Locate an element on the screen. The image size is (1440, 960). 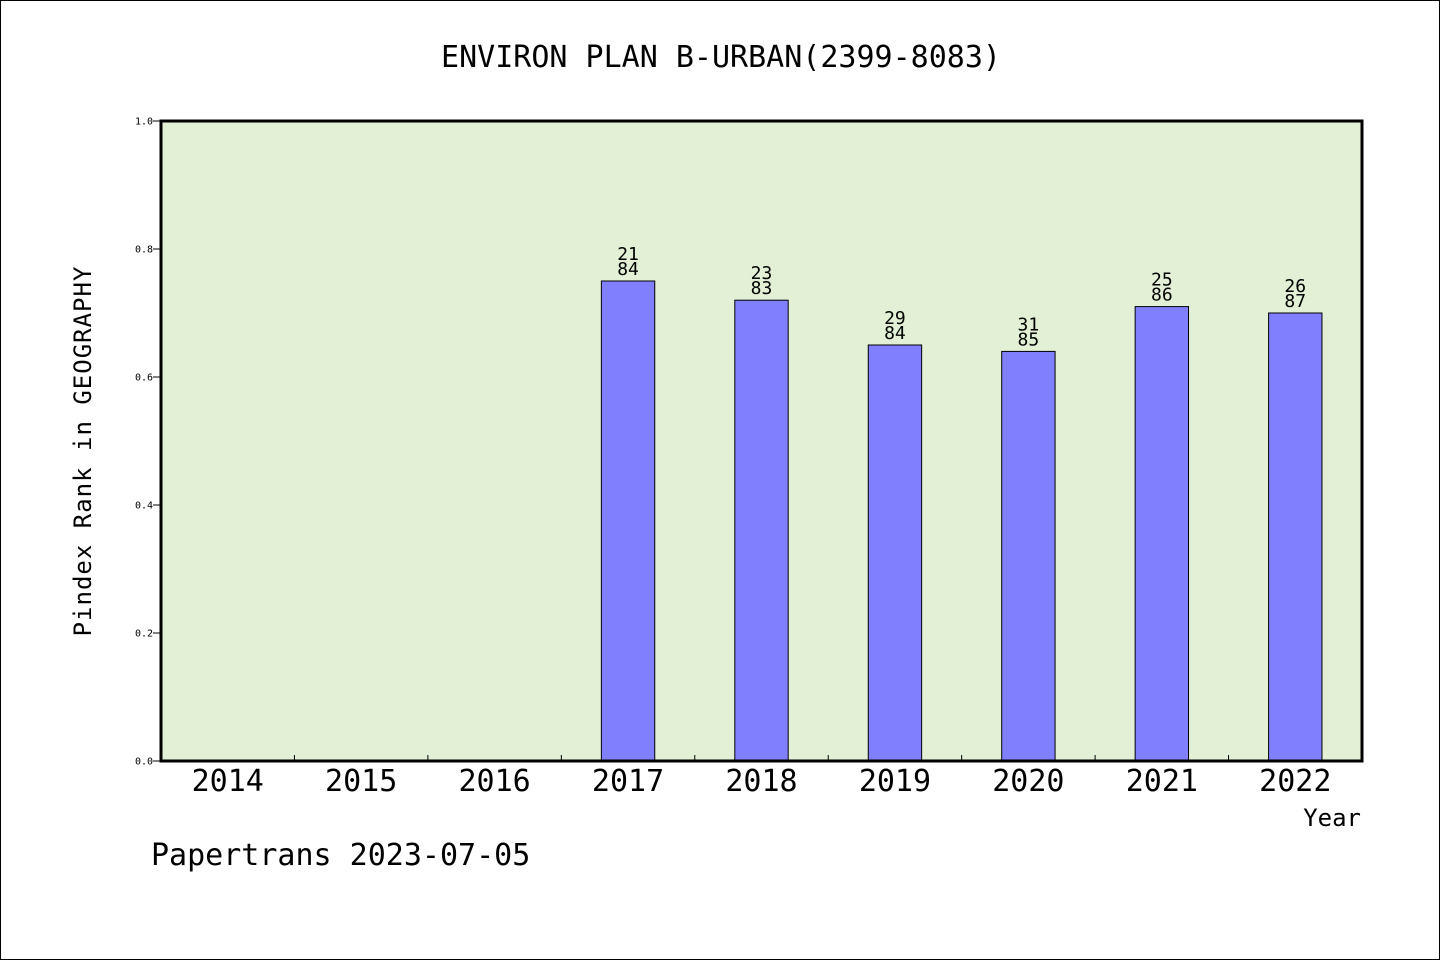
x-tick-label: 2022 is located at coordinates (1295, 781).